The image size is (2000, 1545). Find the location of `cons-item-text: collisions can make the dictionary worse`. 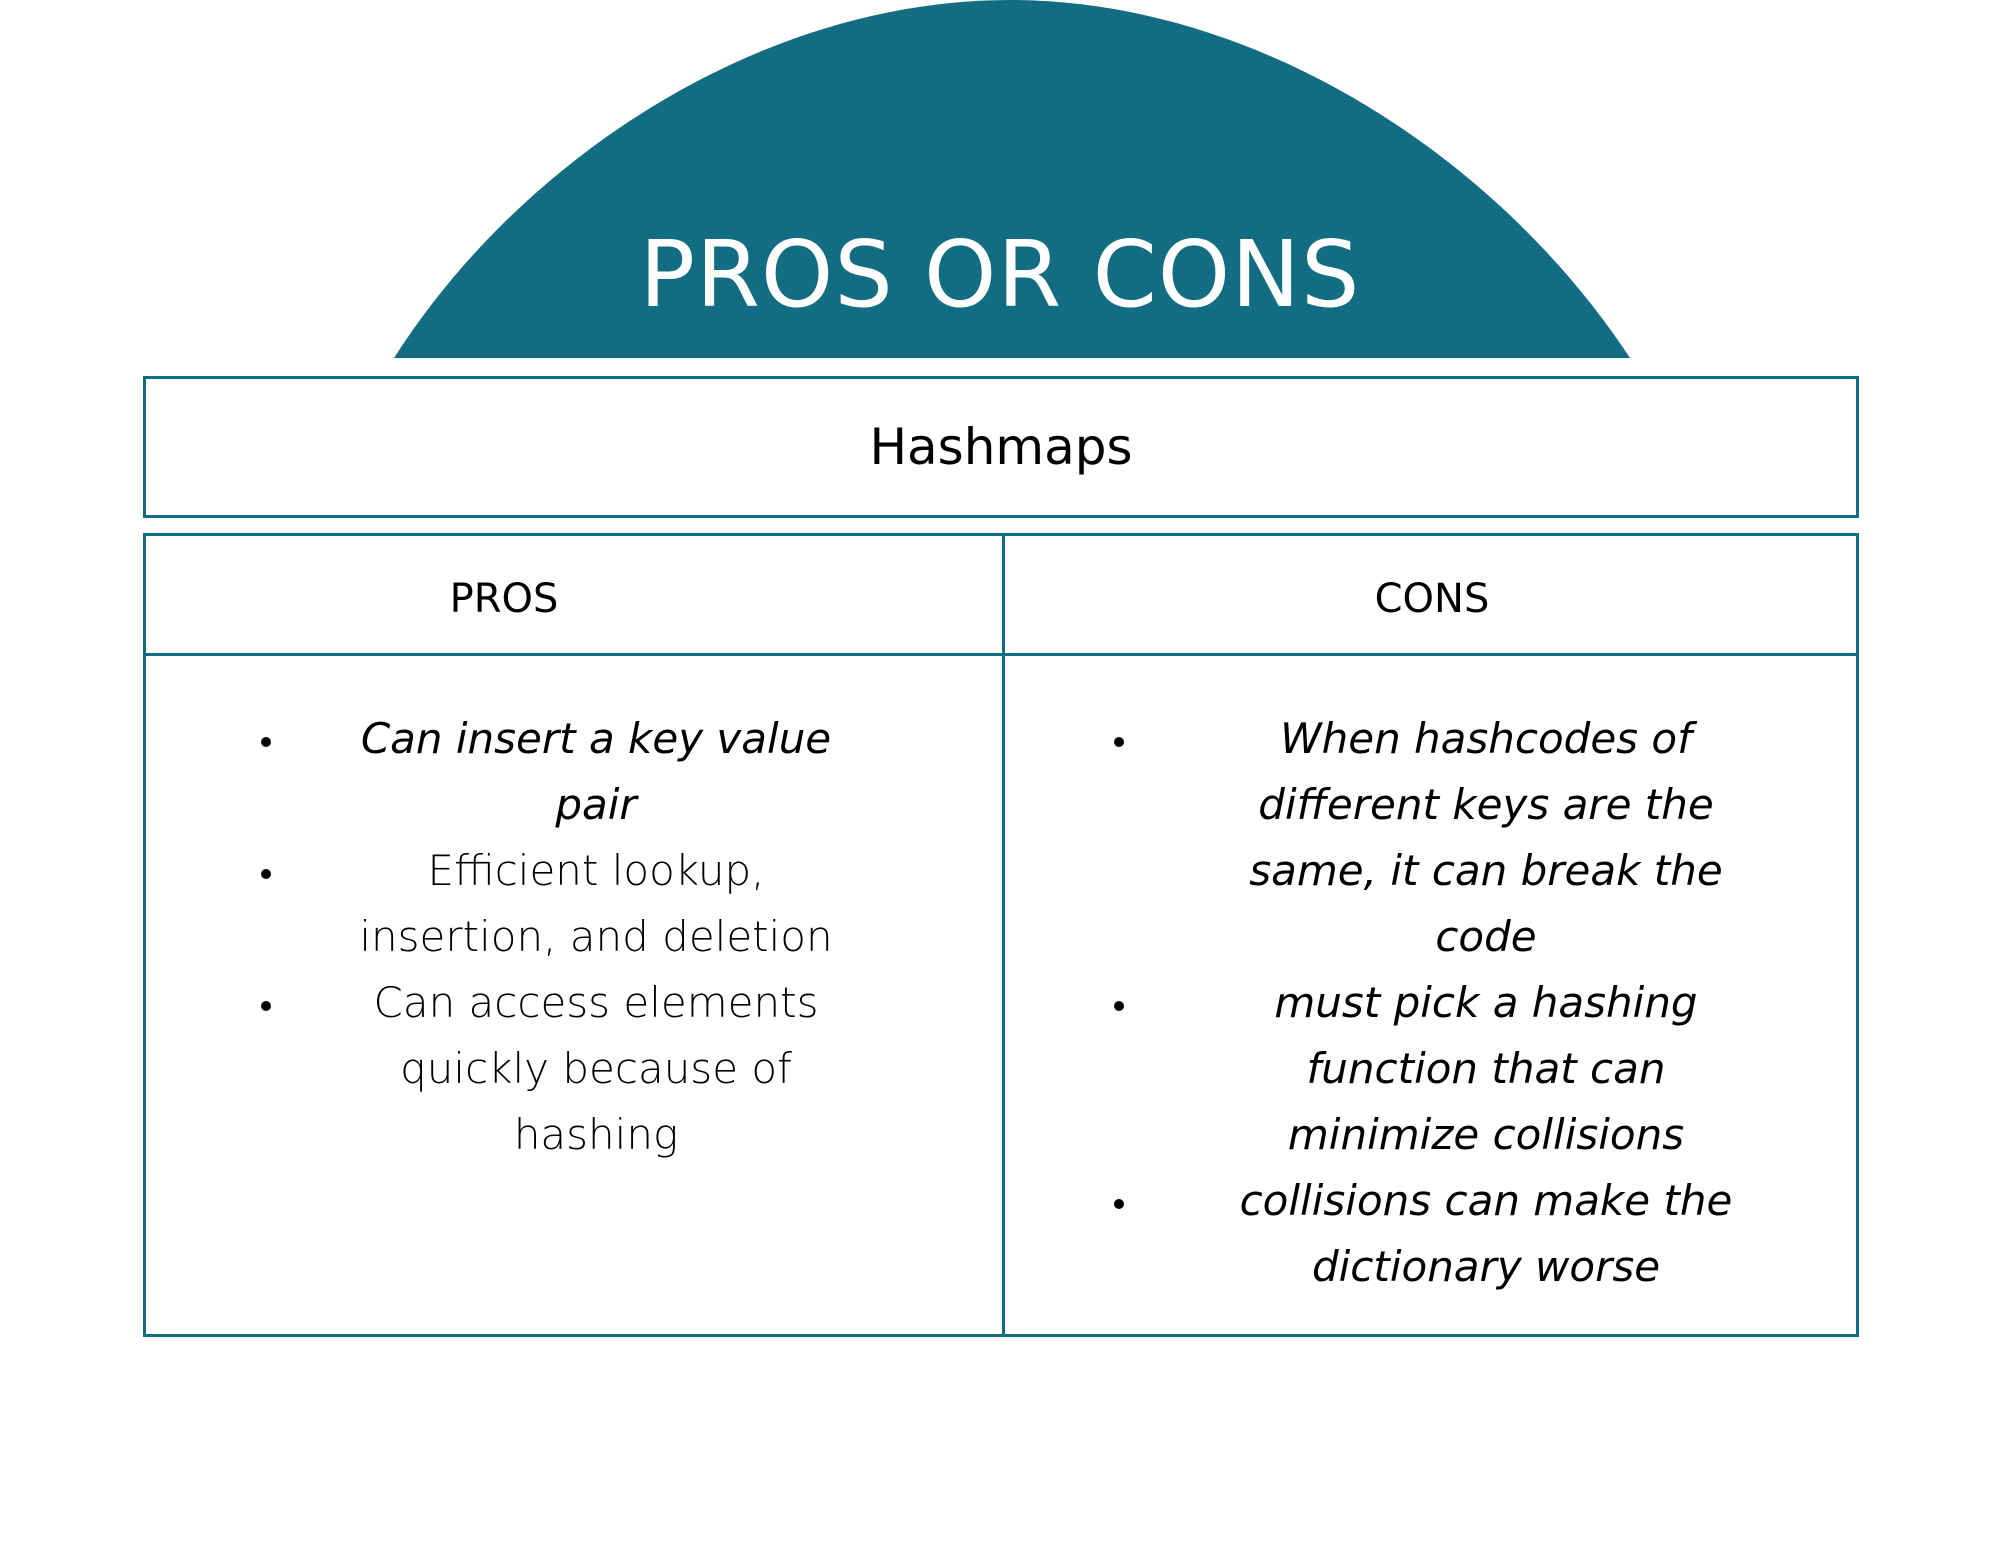

cons-item-text: collisions can make the dictionary worse is located at coordinates (1486, 1233).